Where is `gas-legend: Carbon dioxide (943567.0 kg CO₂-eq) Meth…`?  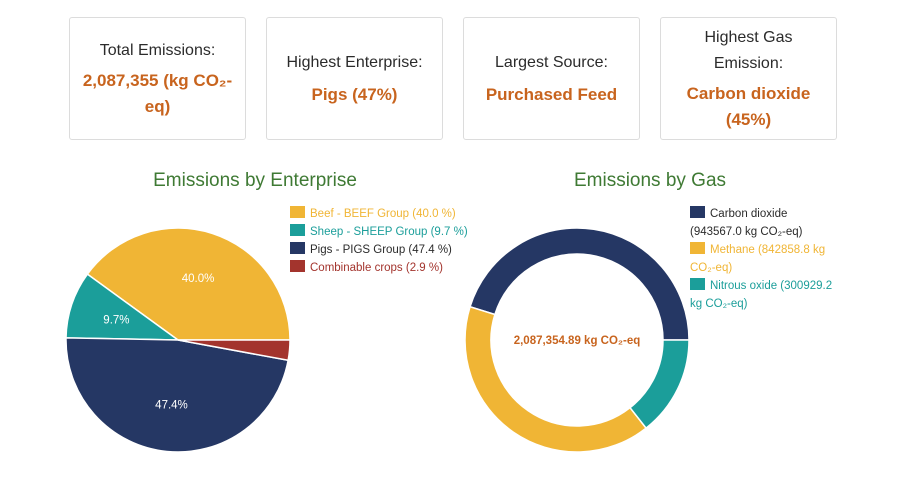 gas-legend: Carbon dioxide (943567.0 kg CO₂-eq) Meth… is located at coordinates (765, 259).